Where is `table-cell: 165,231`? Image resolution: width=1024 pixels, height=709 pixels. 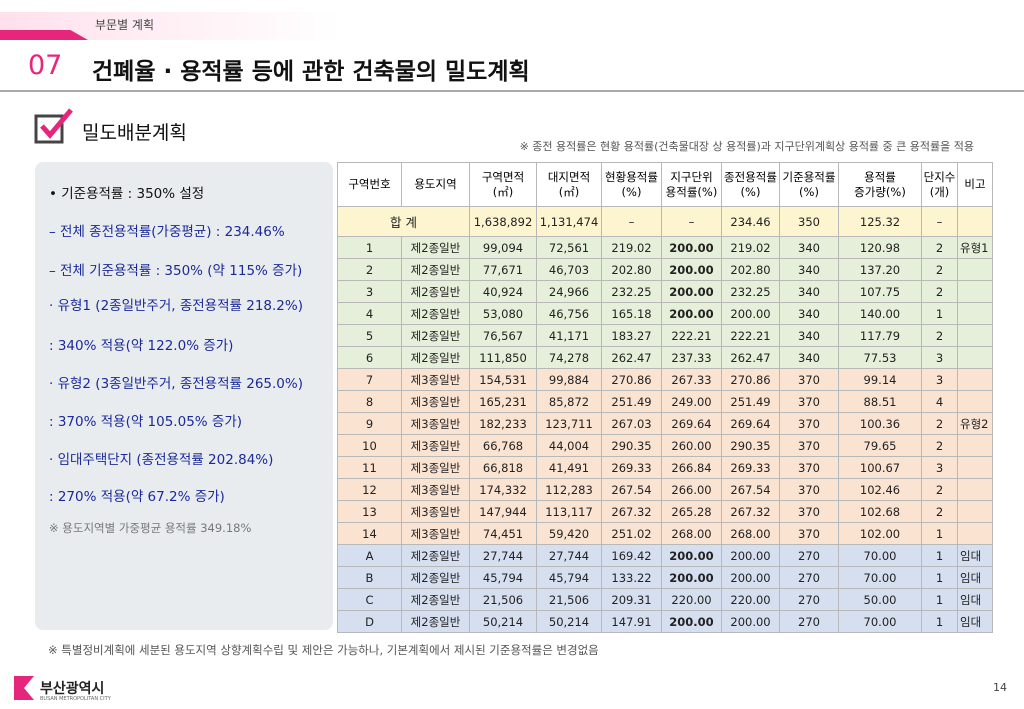 table-cell: 165,231 is located at coordinates (503, 401).